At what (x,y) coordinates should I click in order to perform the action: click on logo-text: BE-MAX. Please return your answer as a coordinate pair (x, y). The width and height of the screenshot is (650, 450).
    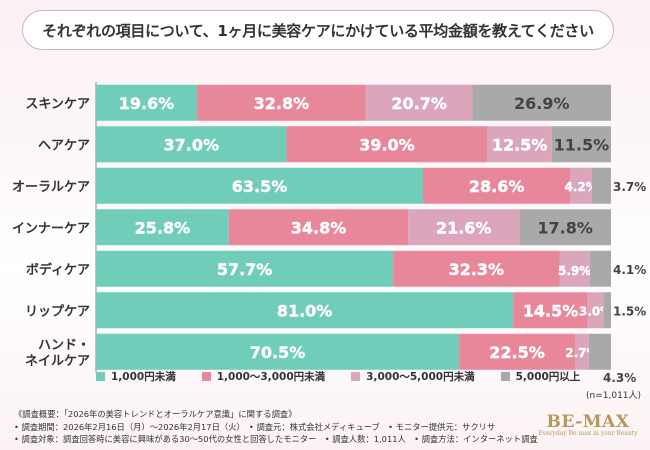
    Looking at the image, I should click on (588, 422).